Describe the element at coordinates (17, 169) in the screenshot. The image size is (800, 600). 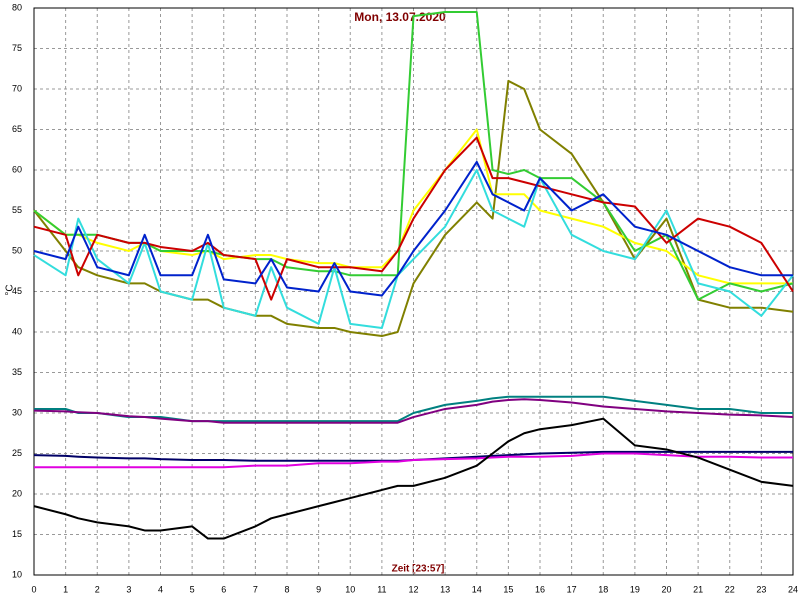
I see `y-tick-label: 60` at that location.